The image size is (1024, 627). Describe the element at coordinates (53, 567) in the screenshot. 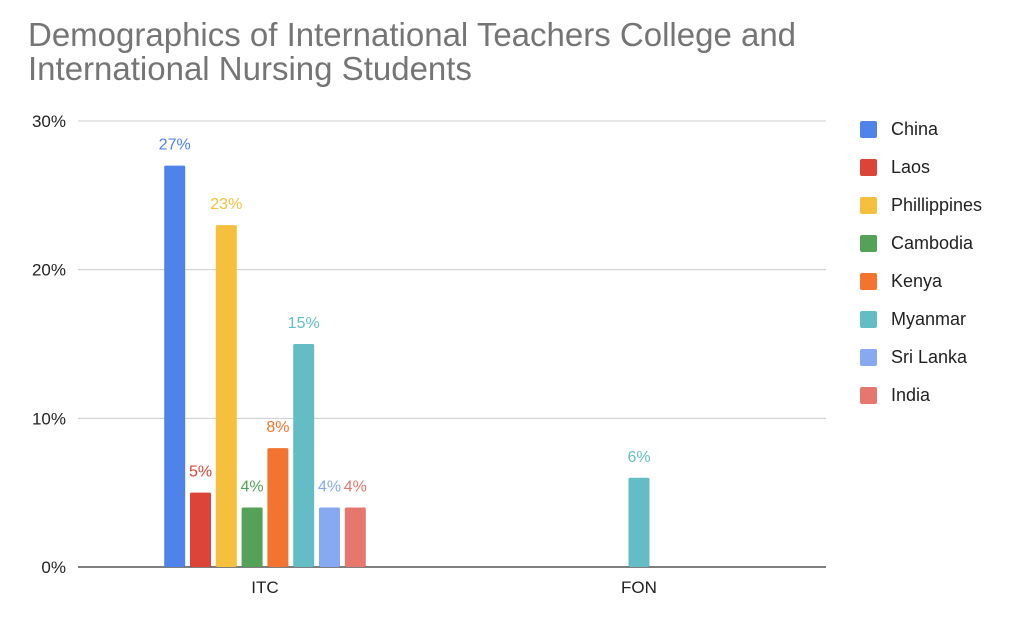

I see `y-tick-label: 0%` at that location.